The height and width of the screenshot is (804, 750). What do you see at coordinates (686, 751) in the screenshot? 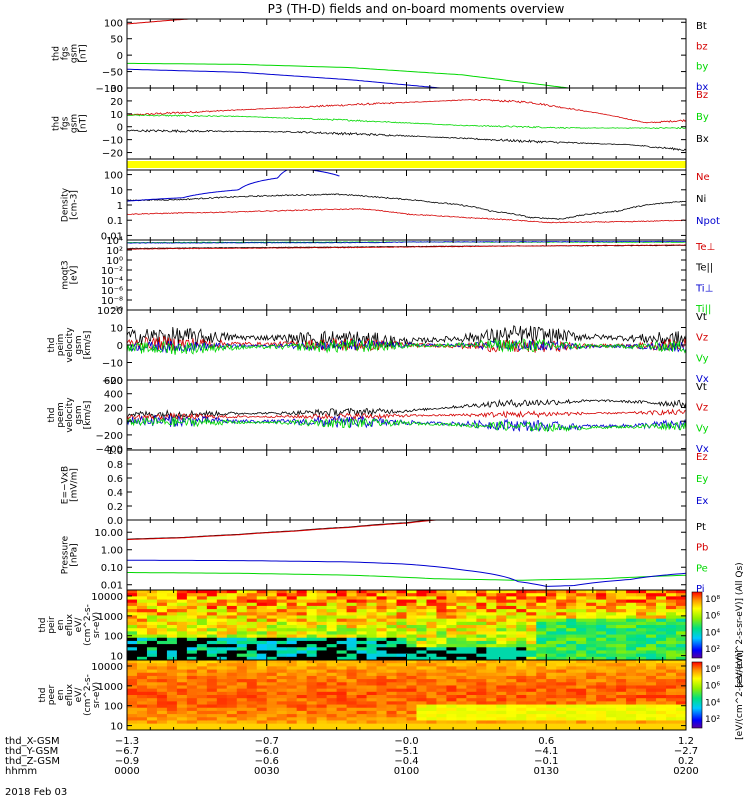
I see `x-tick-label: −2.7` at bounding box center [686, 751].